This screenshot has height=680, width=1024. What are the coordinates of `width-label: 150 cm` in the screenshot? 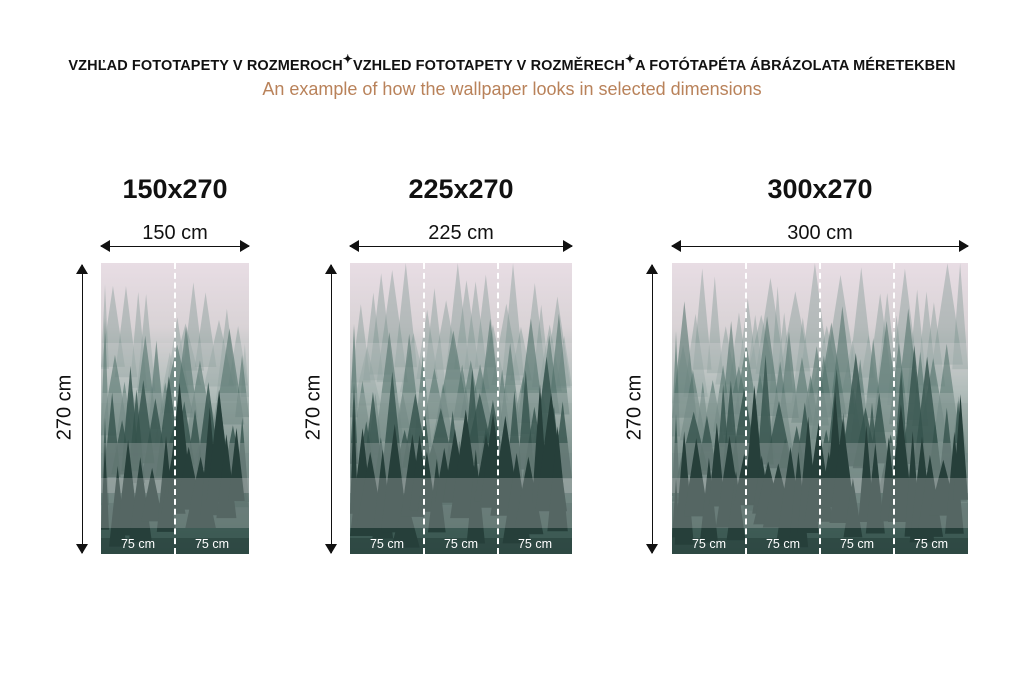 It's located at (175, 233).